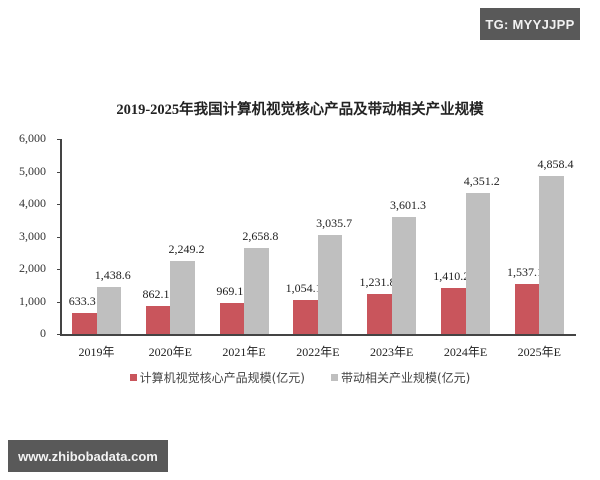 This screenshot has height=480, width=600. What do you see at coordinates (481, 180) in the screenshot?
I see `bar-value-label: 4,351.2` at bounding box center [481, 180].